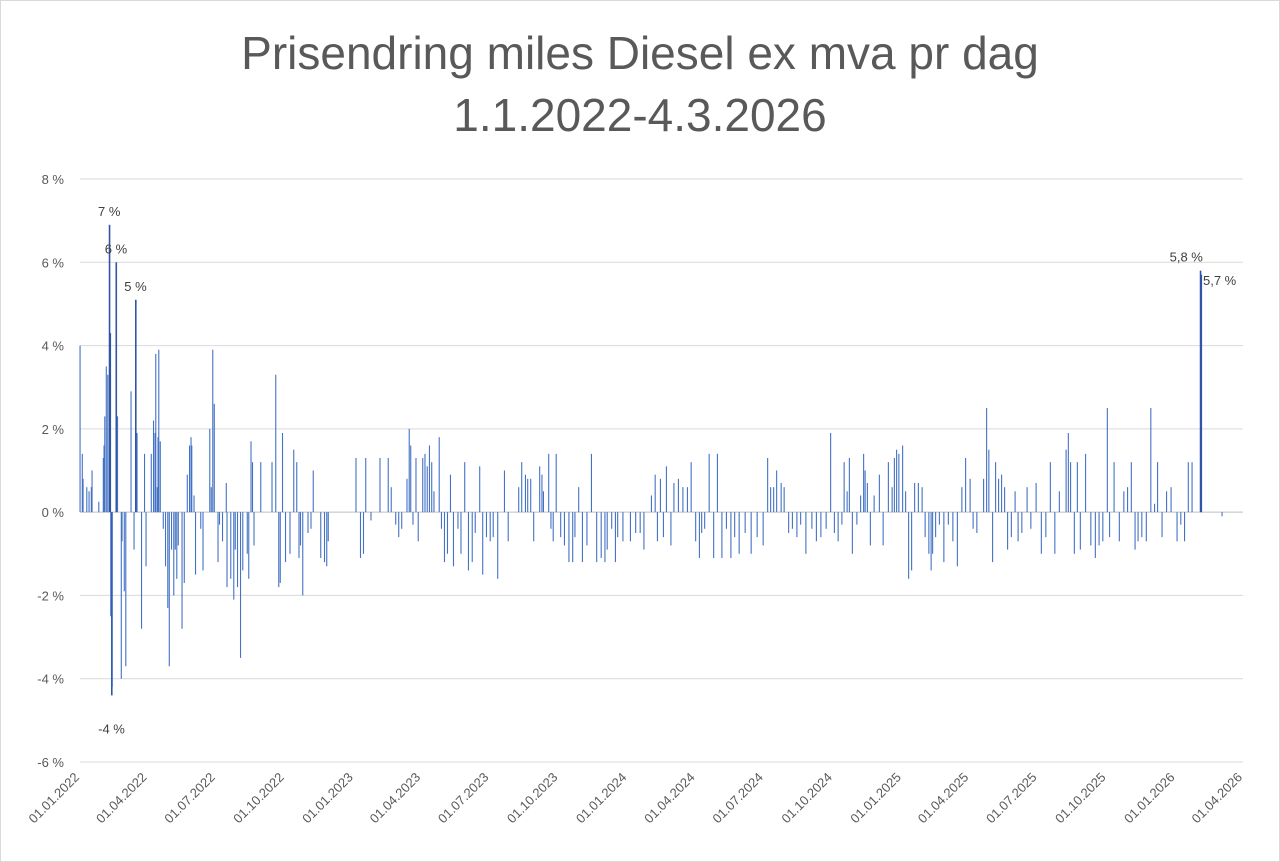 This screenshot has height=862, width=1280. Describe the element at coordinates (1216, 798) in the screenshot. I see `x-tick-label: 01.04.2026` at that location.